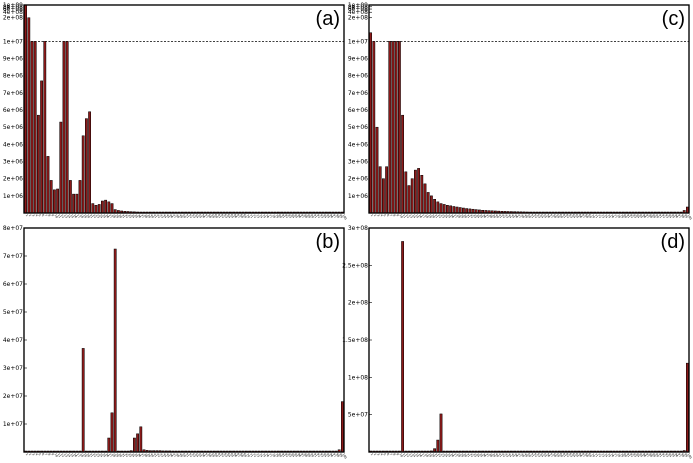 This screenshot has height=463, width=693. Describe the element at coordinates (529, 216) in the screenshot. I see `panel-c-xtick-label: 50` at that location.